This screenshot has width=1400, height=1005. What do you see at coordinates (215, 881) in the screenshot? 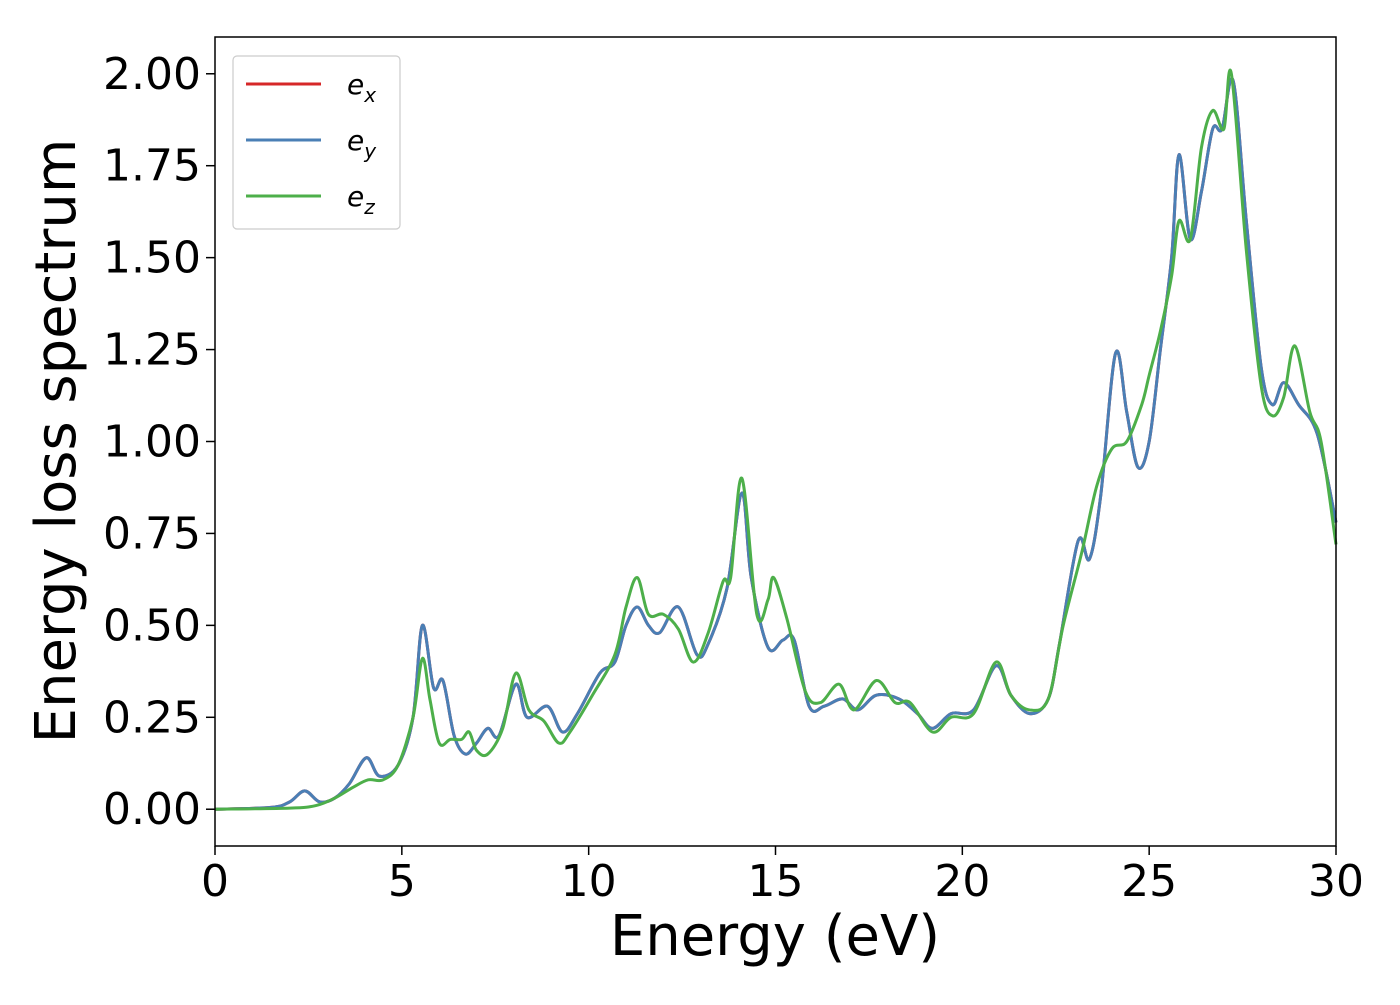
I see `x-tick-label: 0` at bounding box center [215, 881].